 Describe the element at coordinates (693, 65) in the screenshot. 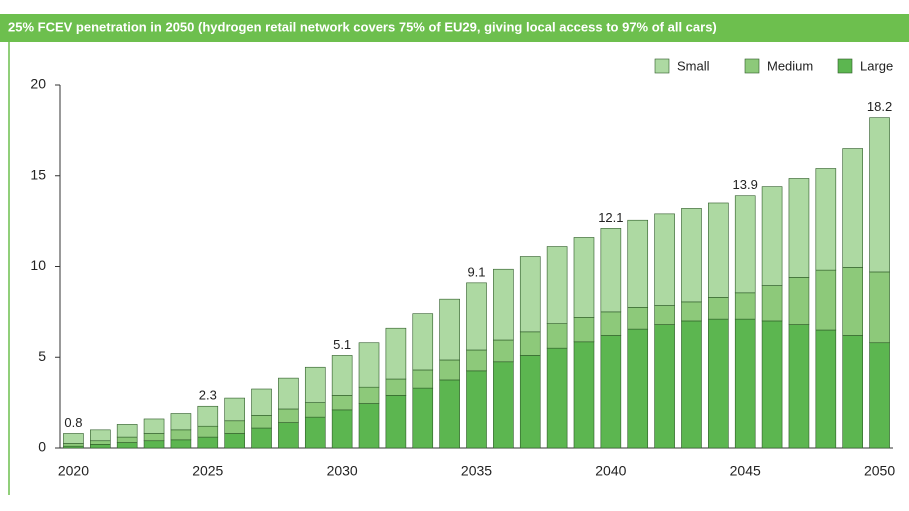

I see `legend-label: Small` at that location.